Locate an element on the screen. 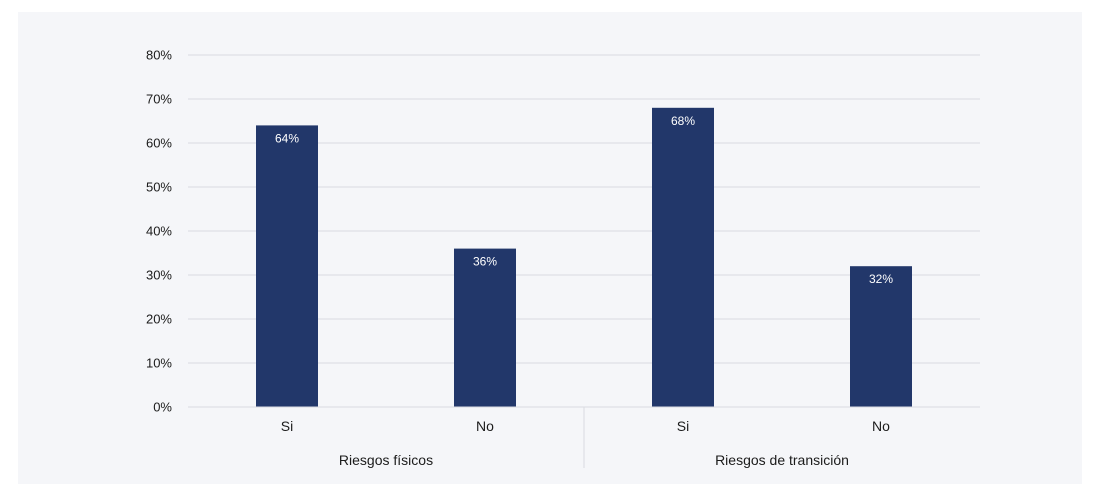  data-label: 64% is located at coordinates (287, 138).